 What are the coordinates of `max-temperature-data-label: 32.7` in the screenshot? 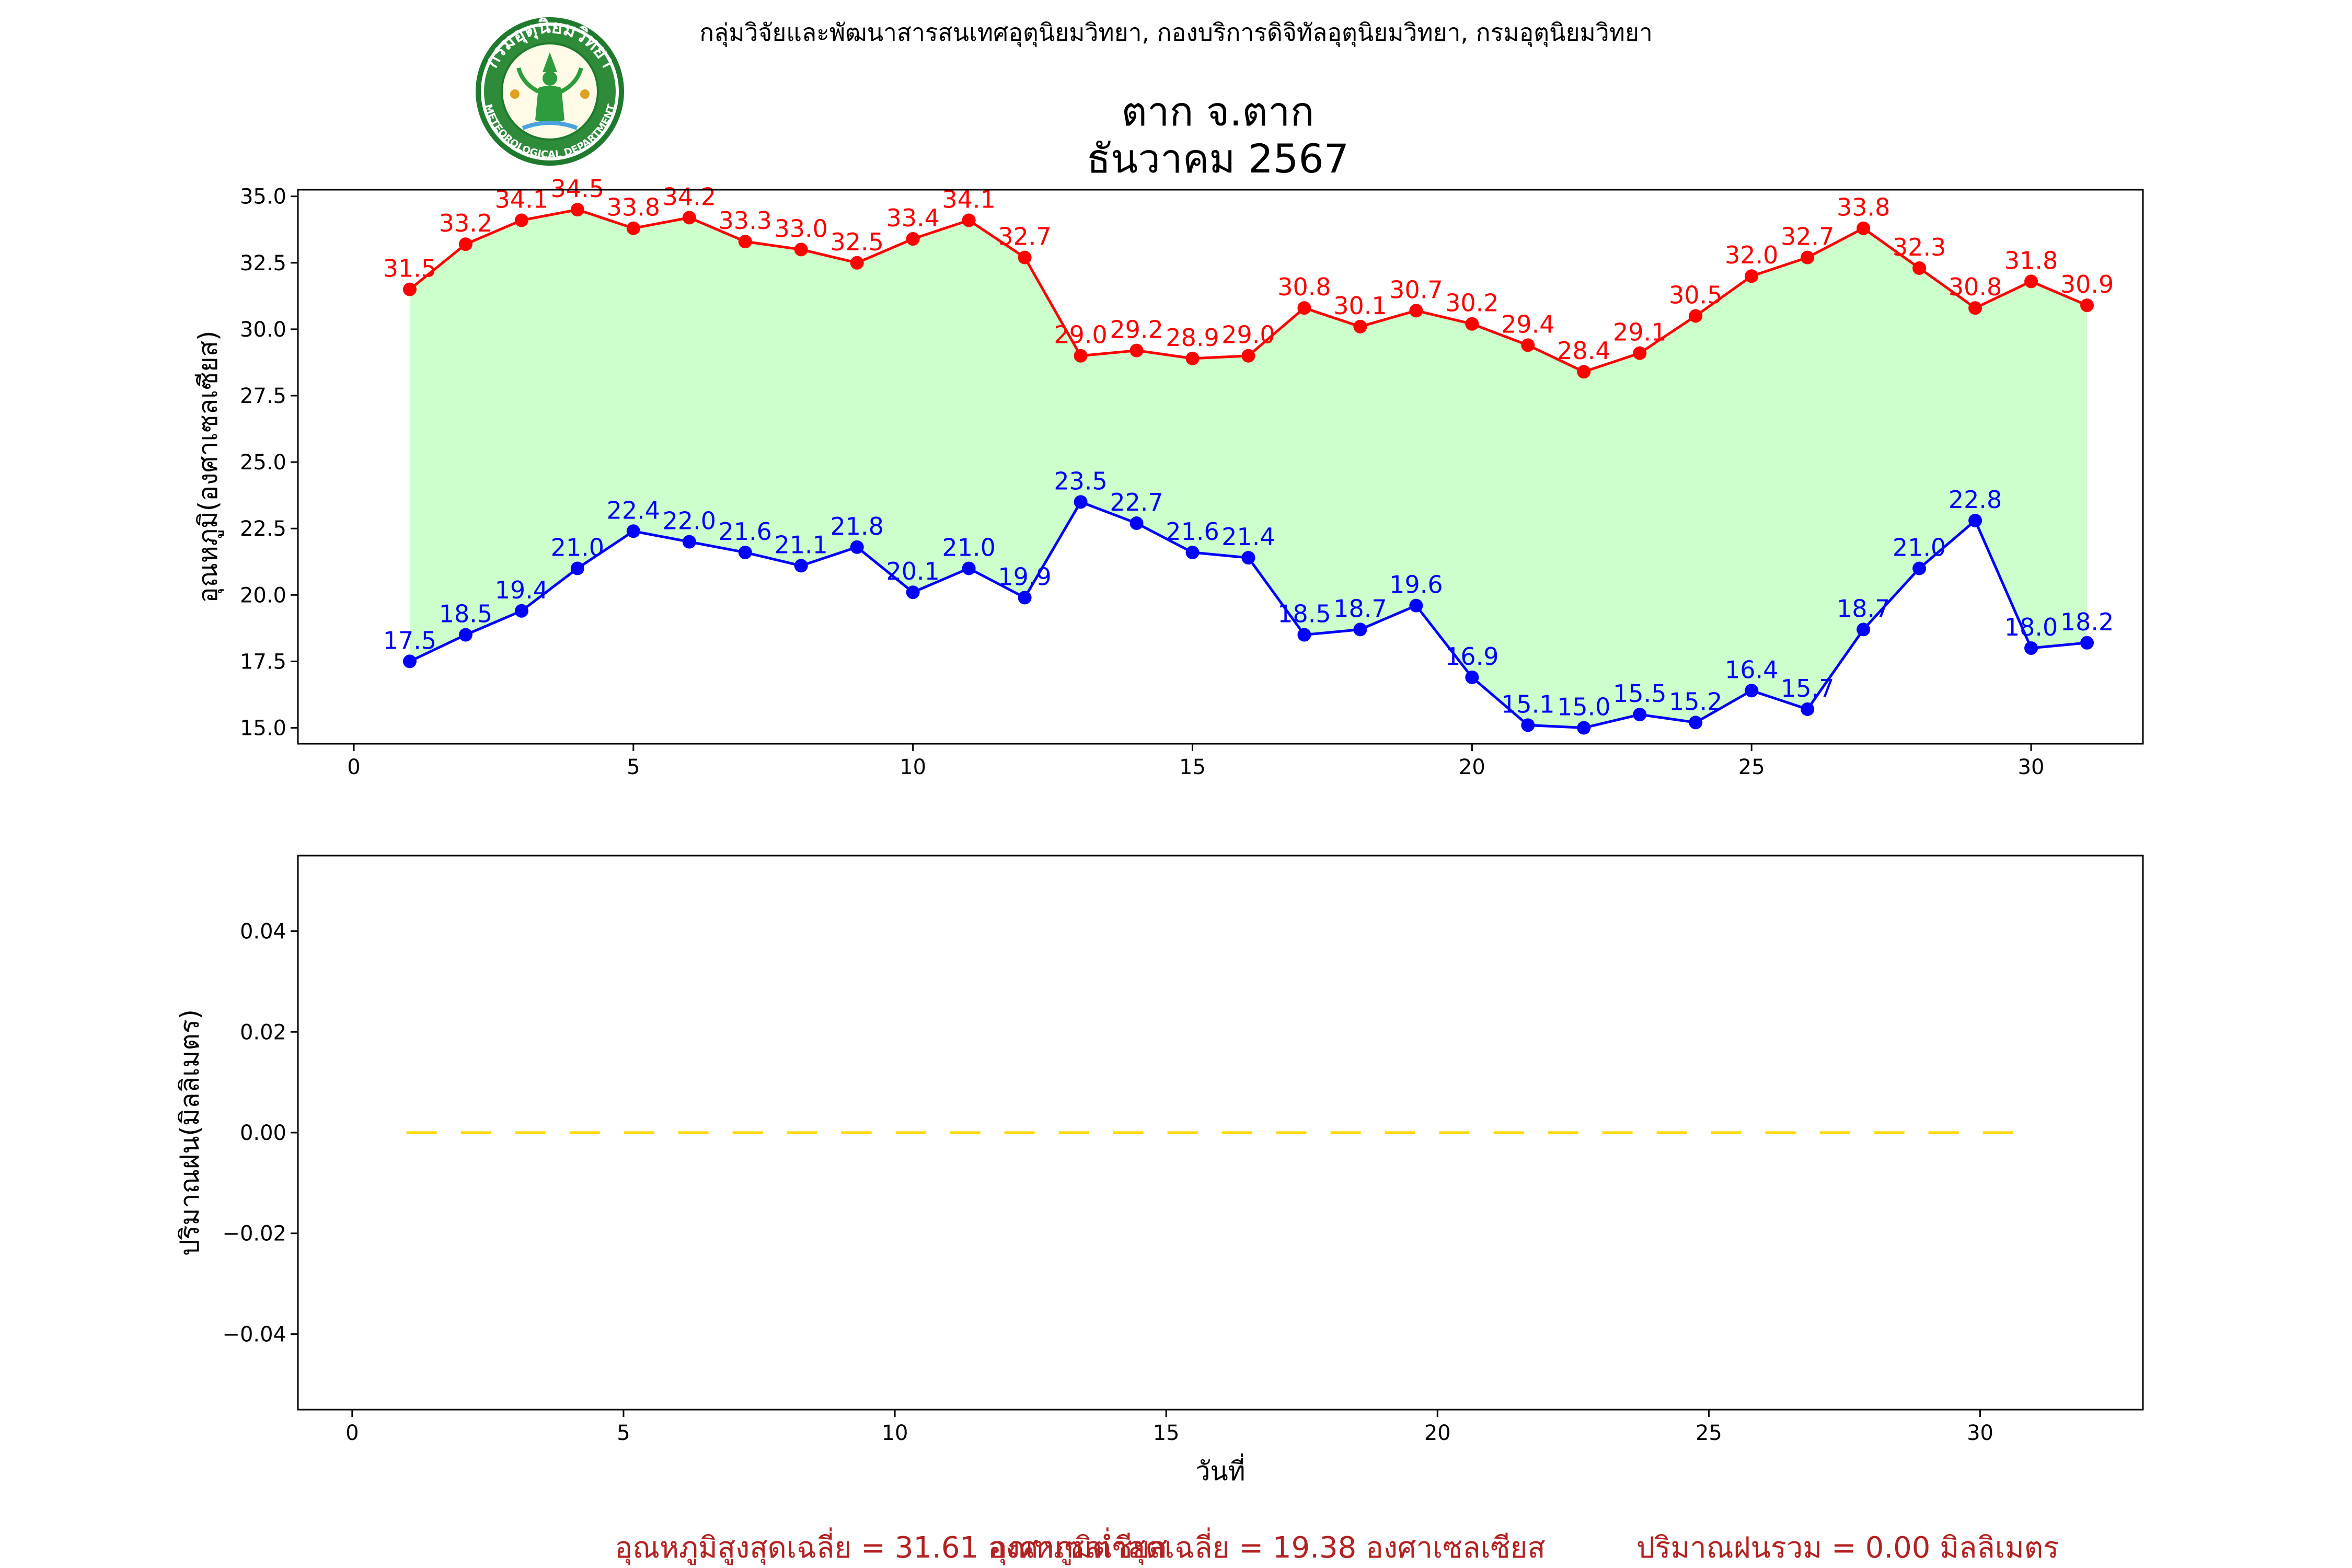 It's located at (1024, 237).